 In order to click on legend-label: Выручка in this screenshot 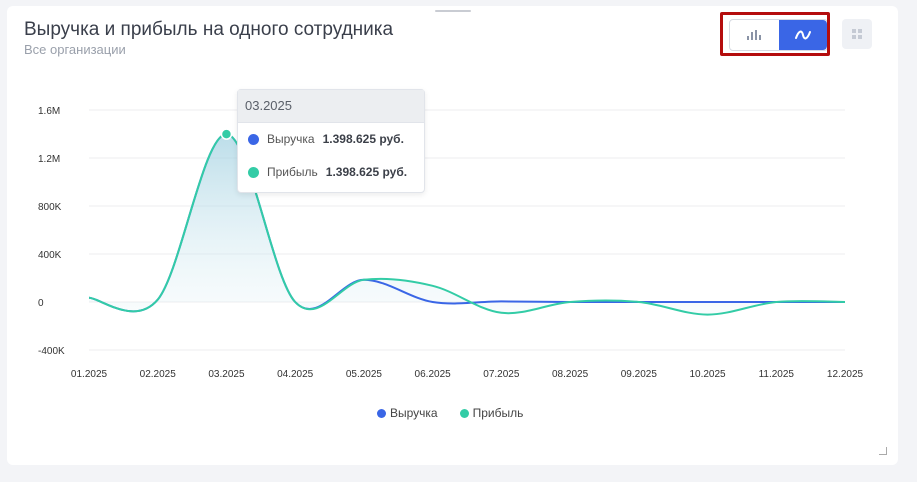, I will do `click(414, 413)`.